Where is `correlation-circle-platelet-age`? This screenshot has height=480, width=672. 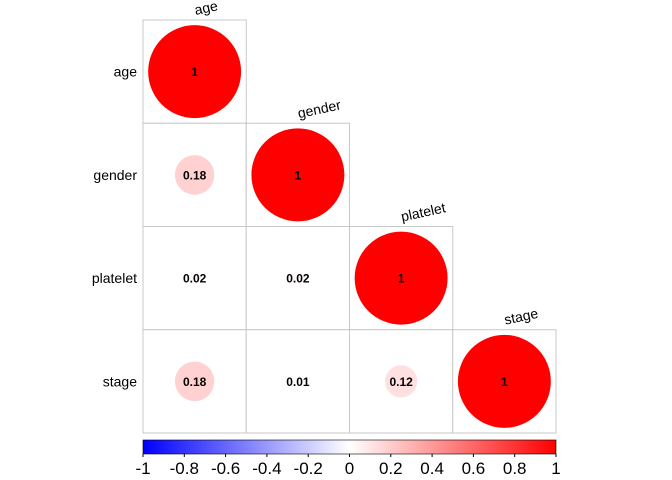
correlation-circle-platelet-age is located at coordinates (195, 278).